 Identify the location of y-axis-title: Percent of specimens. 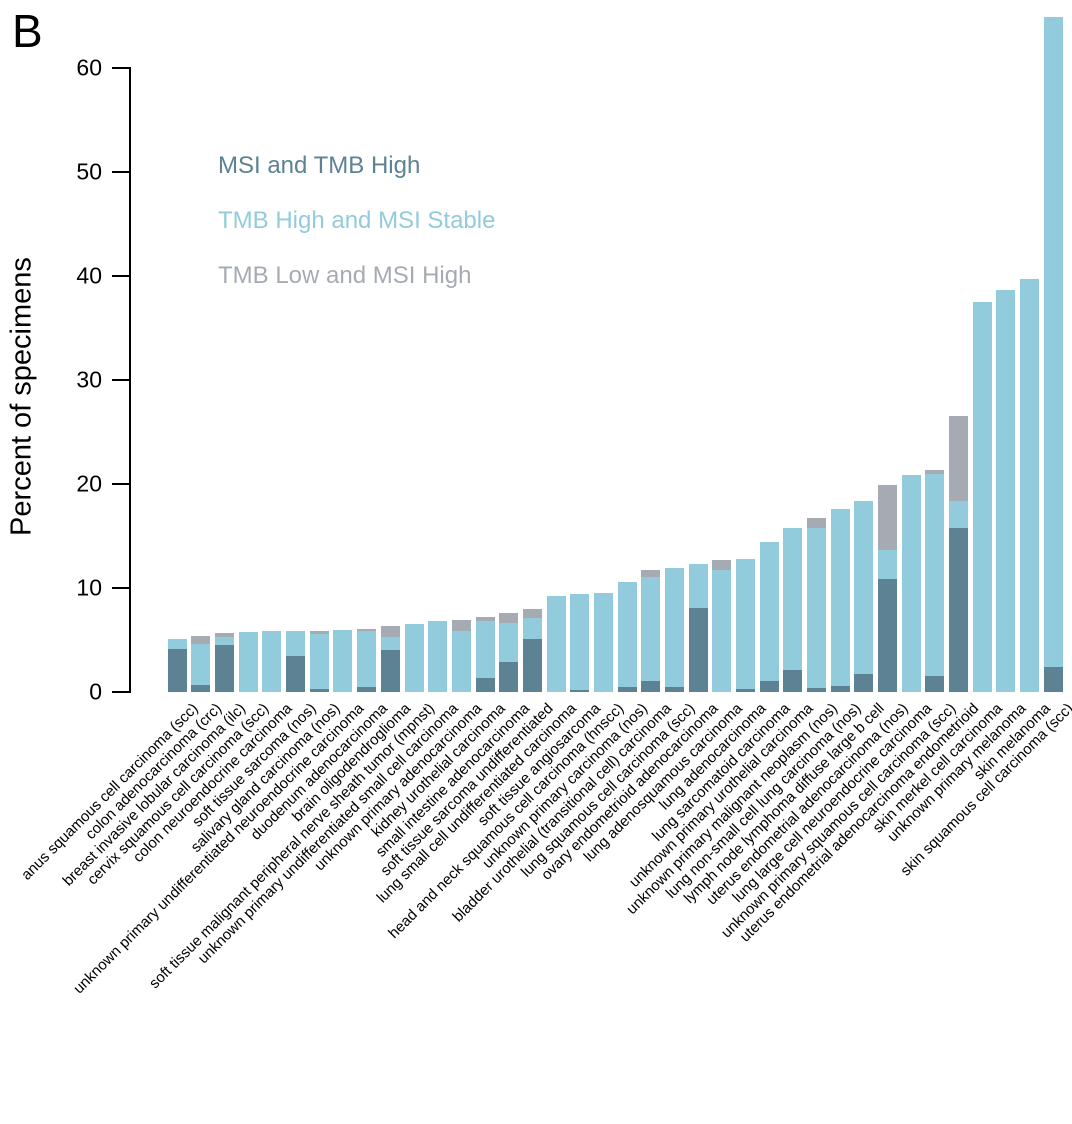
(21, 396).